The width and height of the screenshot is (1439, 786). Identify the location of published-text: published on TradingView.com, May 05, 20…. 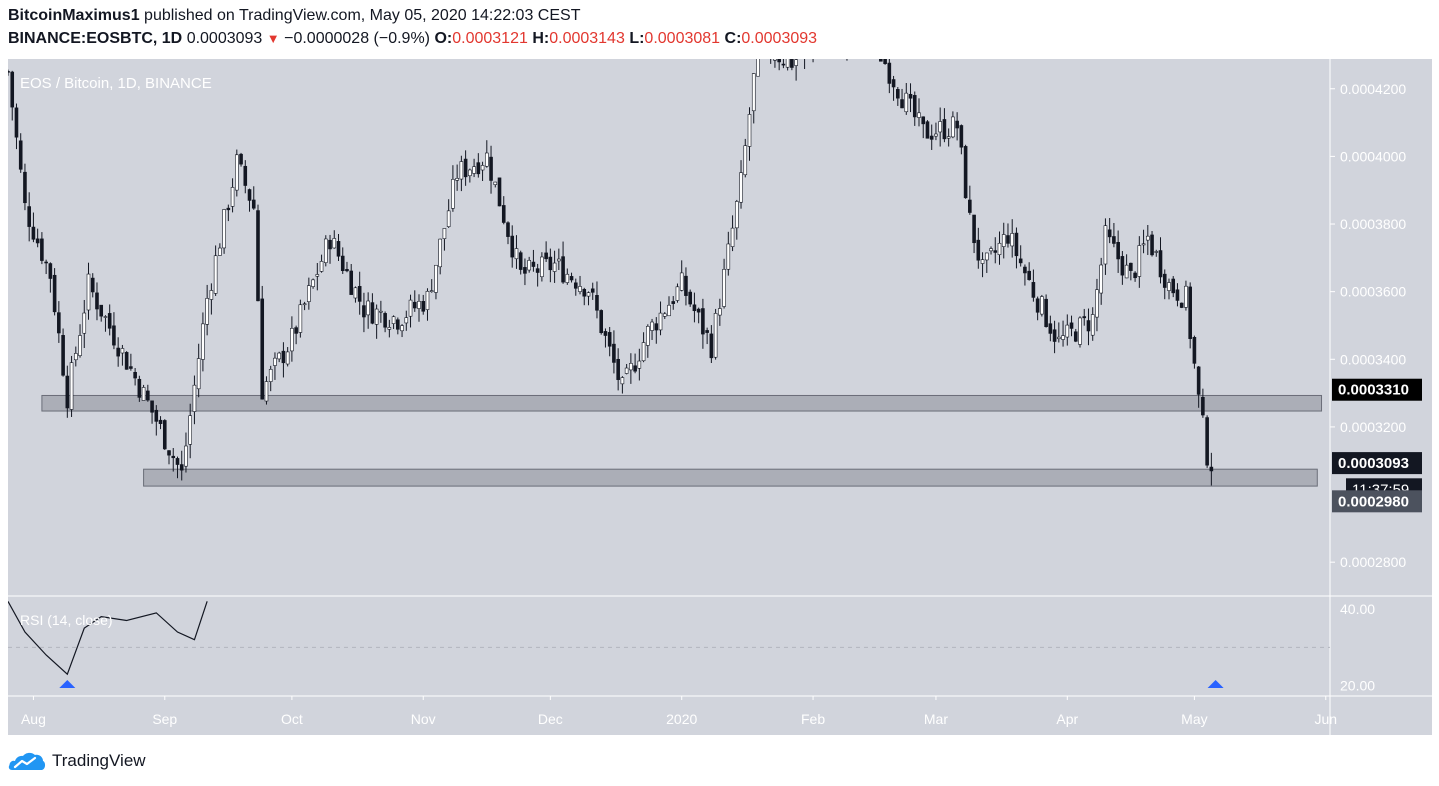
(362, 15).